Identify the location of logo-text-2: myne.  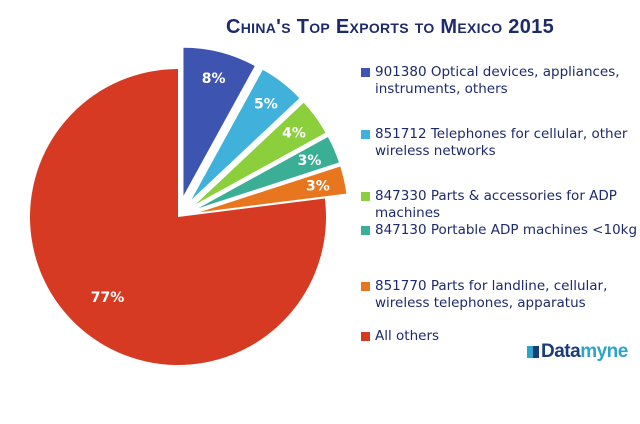
(604, 351).